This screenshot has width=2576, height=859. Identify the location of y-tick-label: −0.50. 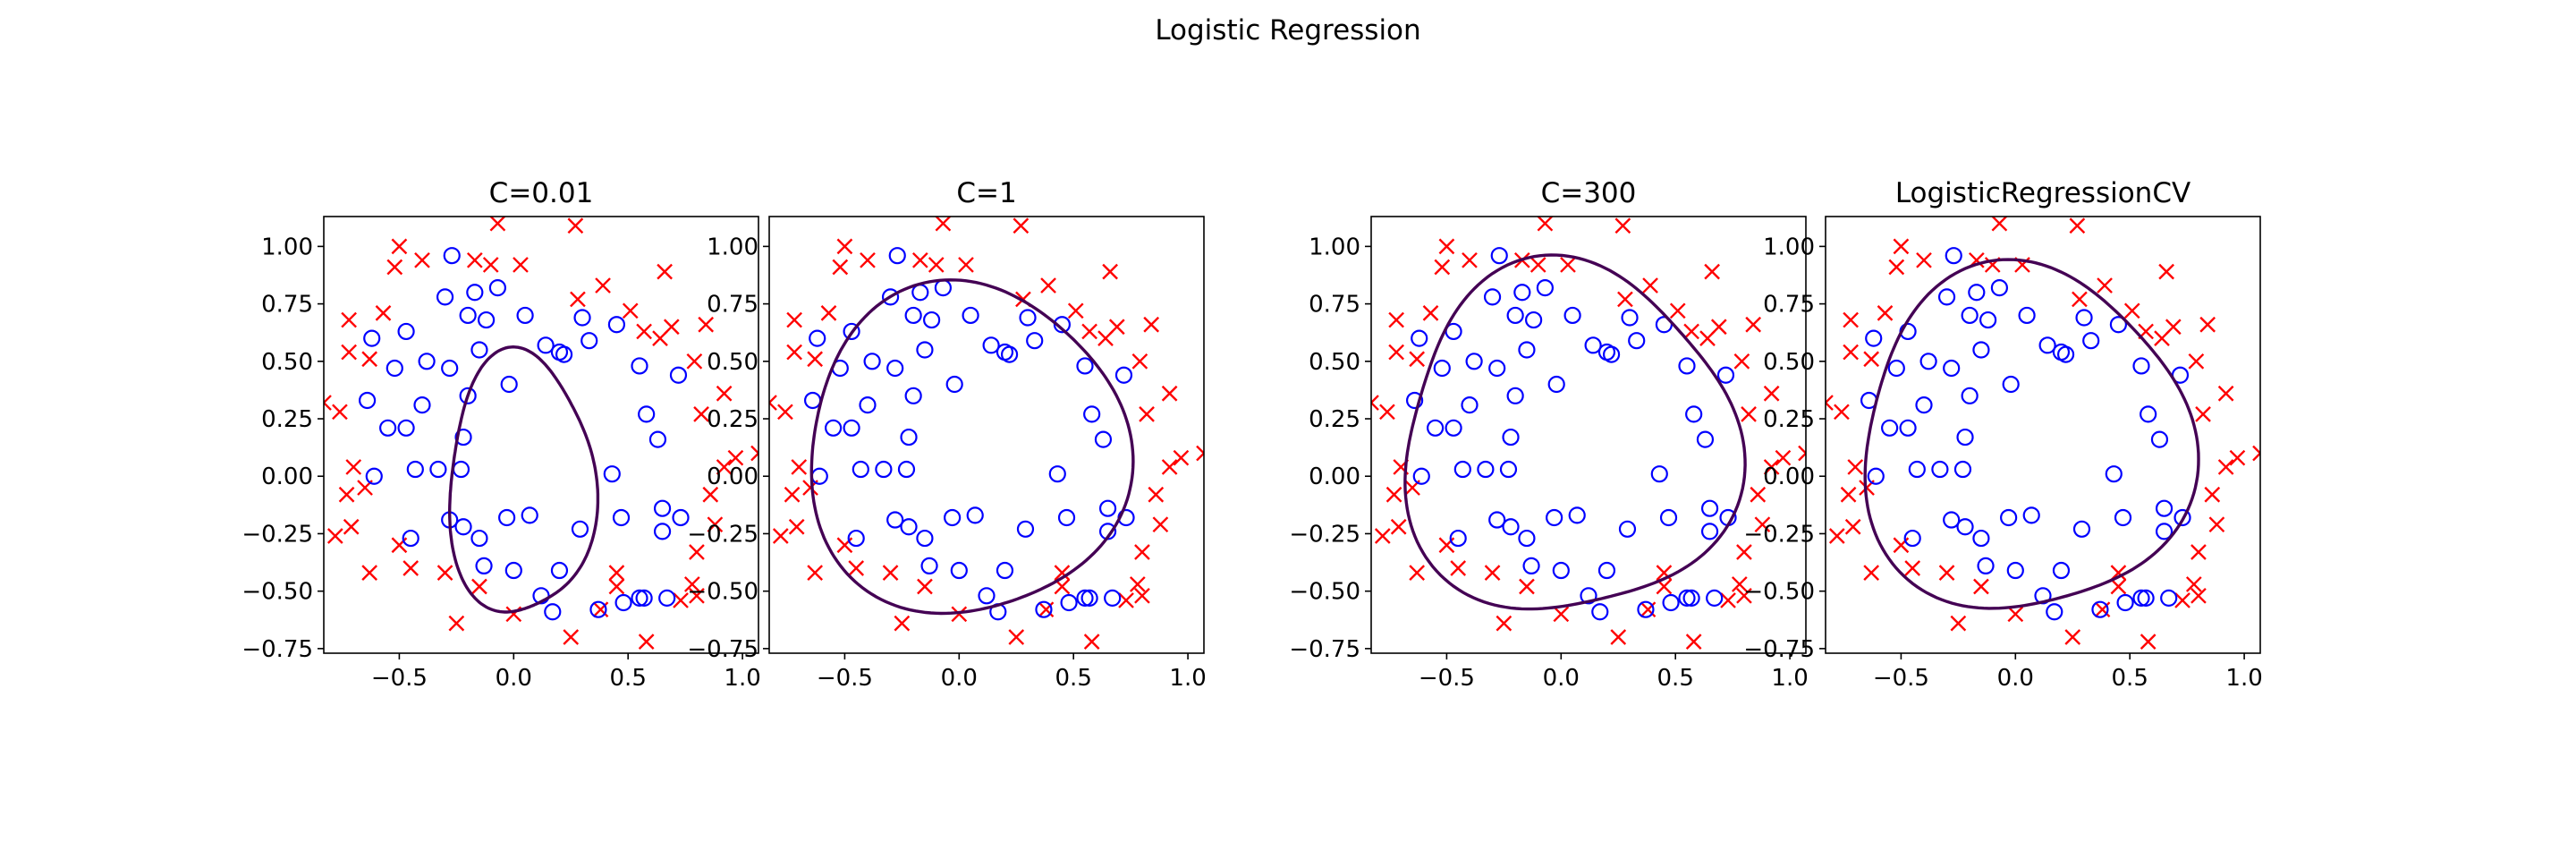
(722, 592).